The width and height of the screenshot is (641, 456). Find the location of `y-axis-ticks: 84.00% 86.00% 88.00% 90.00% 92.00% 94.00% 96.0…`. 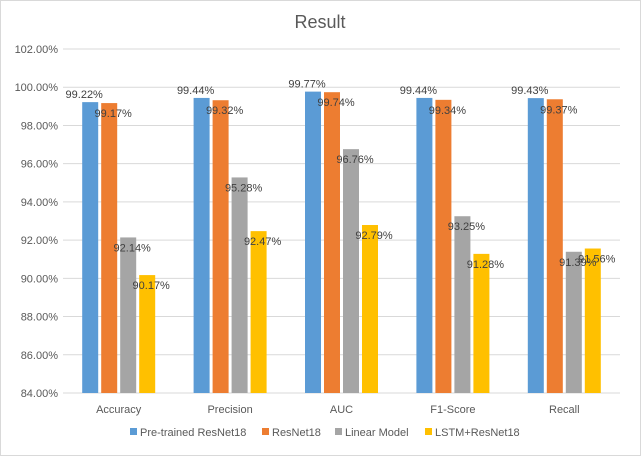

y-axis-ticks: 84.00% 86.00% 88.00% 90.00% 92.00% 94.00% 96.0… is located at coordinates (37, 222).